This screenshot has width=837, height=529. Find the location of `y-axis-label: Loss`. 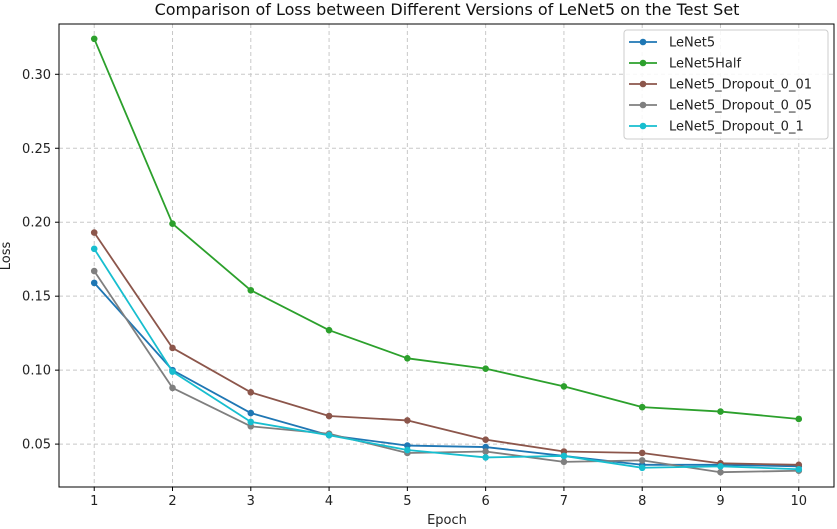

y-axis-label: Loss is located at coordinates (7, 256).